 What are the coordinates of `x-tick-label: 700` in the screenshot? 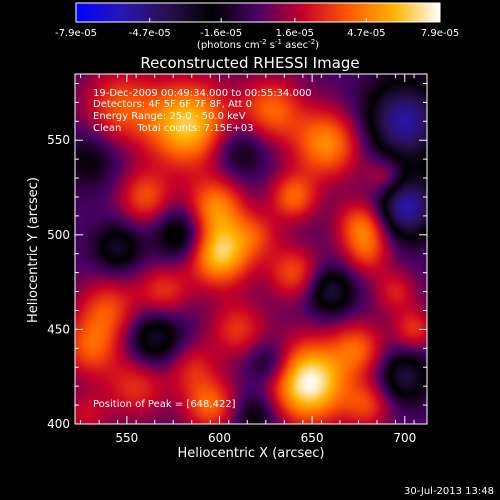 It's located at (404, 438).